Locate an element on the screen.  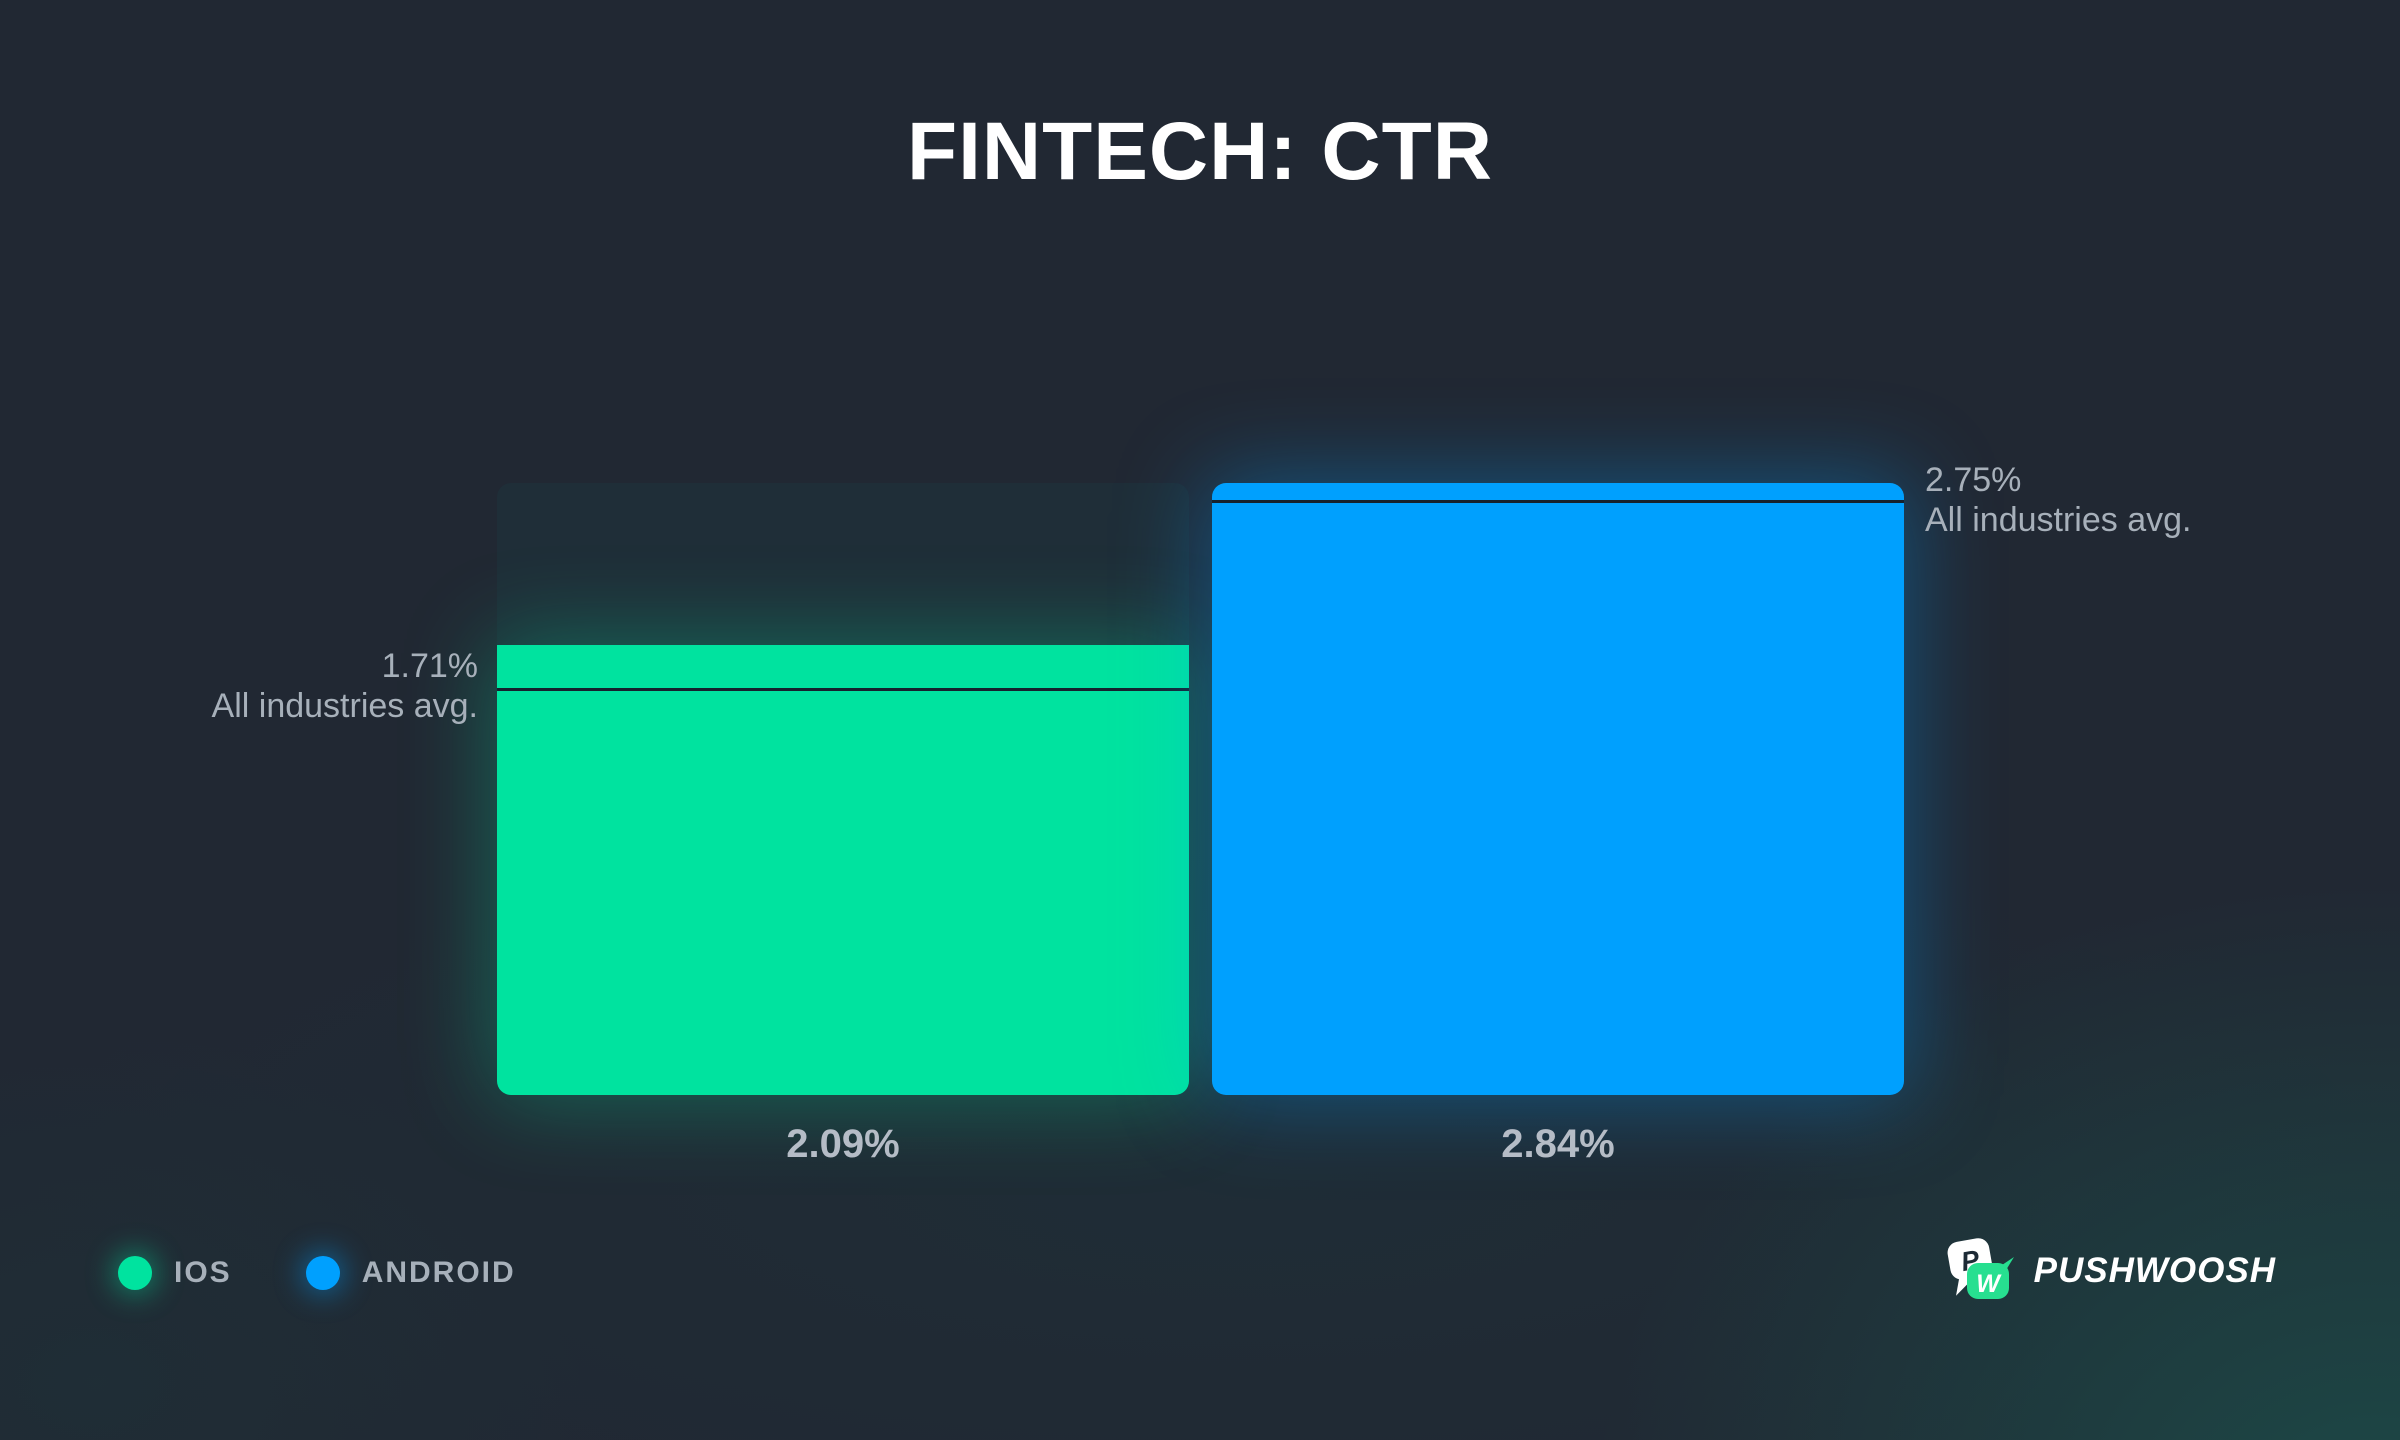
benchmark-line-android is located at coordinates (1558, 501).